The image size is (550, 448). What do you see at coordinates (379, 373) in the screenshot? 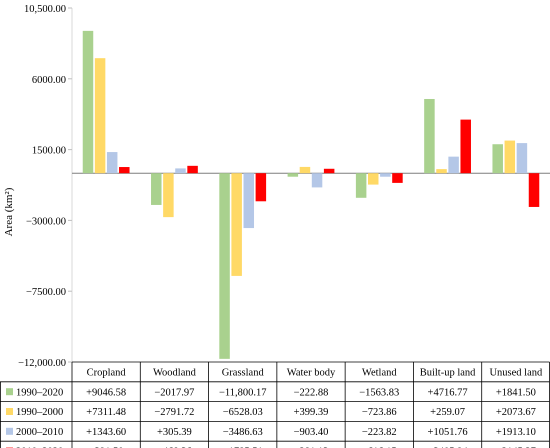
I see `category-label: Wetland` at bounding box center [379, 373].